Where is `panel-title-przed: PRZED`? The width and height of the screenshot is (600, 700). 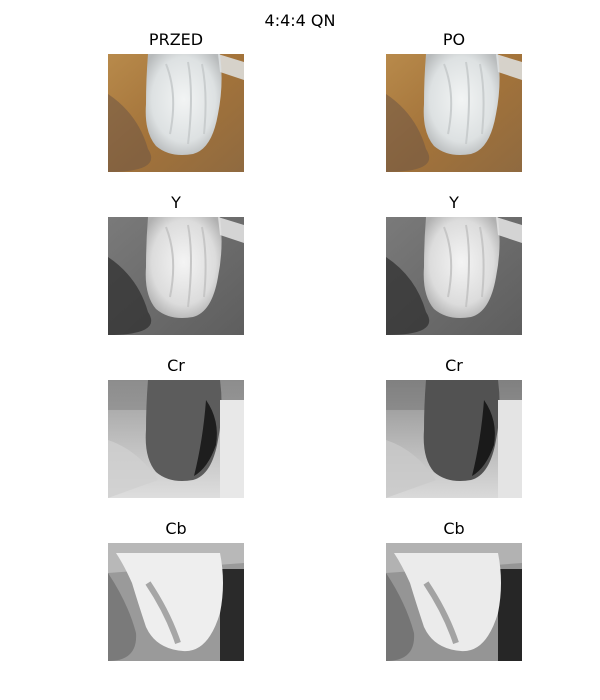
panel-title-przed: PRZED is located at coordinates (176, 39).